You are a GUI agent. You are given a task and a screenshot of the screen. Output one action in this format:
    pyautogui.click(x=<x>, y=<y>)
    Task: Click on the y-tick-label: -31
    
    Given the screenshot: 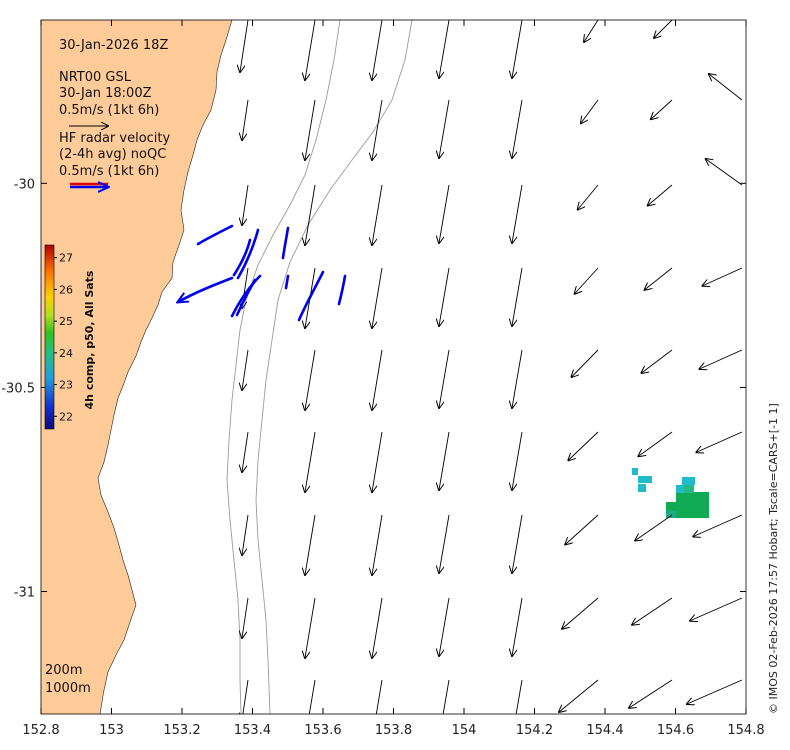 What is the action you would take?
    pyautogui.click(x=24, y=593)
    